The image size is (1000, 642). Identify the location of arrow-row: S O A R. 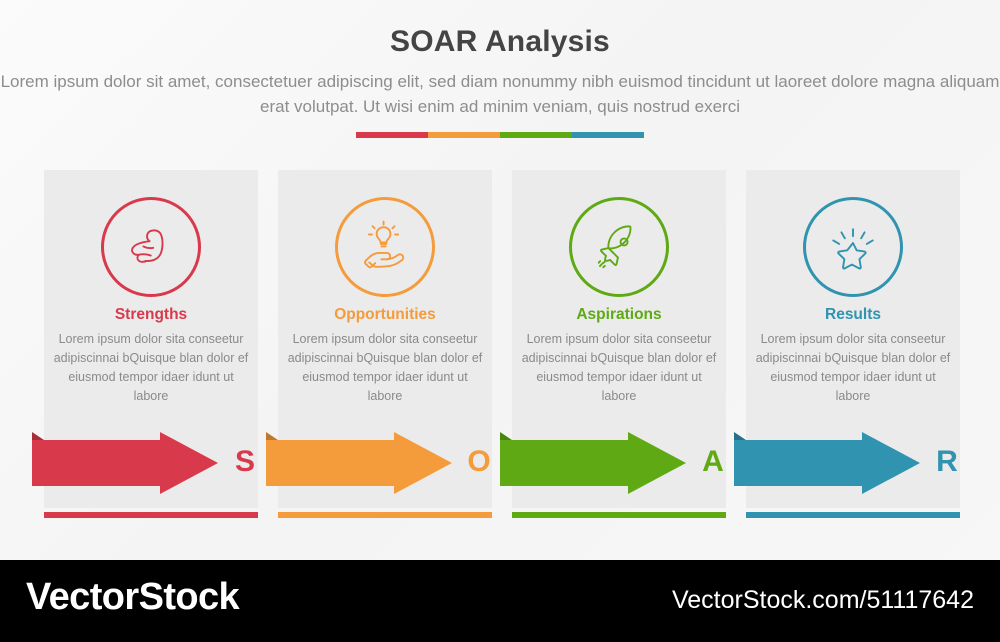
(500, 463).